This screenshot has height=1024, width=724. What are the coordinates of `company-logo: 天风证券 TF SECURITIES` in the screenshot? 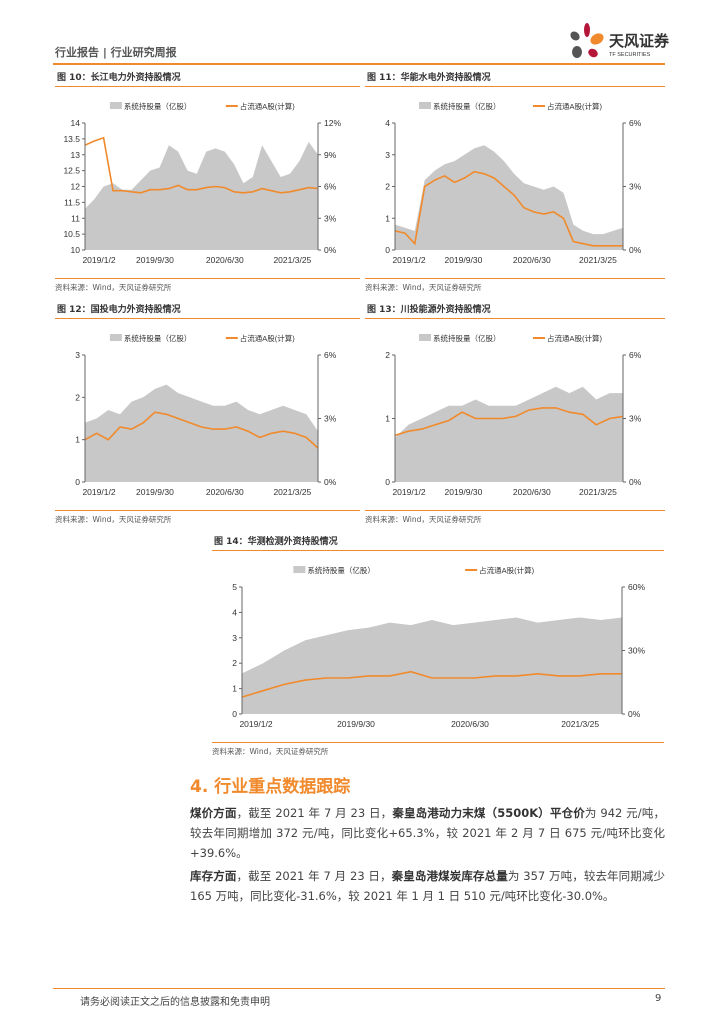 It's located at (620, 42).